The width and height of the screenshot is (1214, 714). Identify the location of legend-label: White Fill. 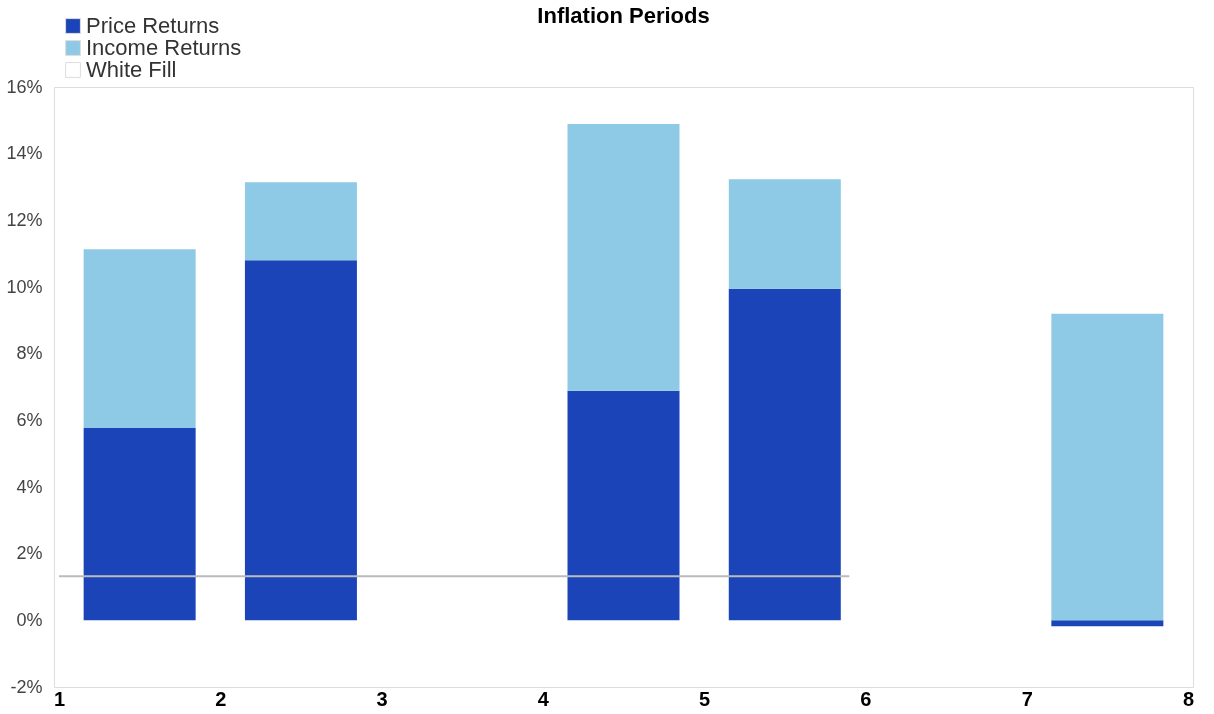
(131, 69).